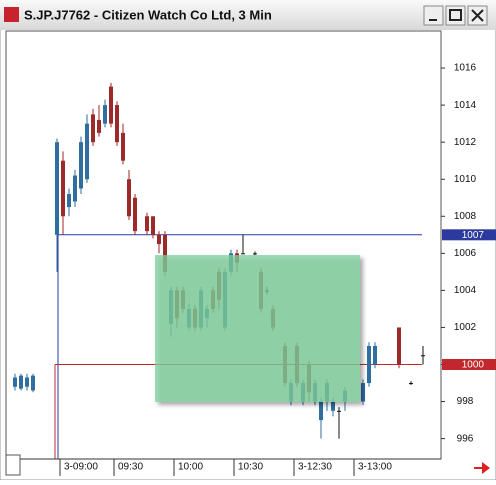 This screenshot has height=485, width=496. I want to click on y-tick-label: 1004, so click(465, 290).